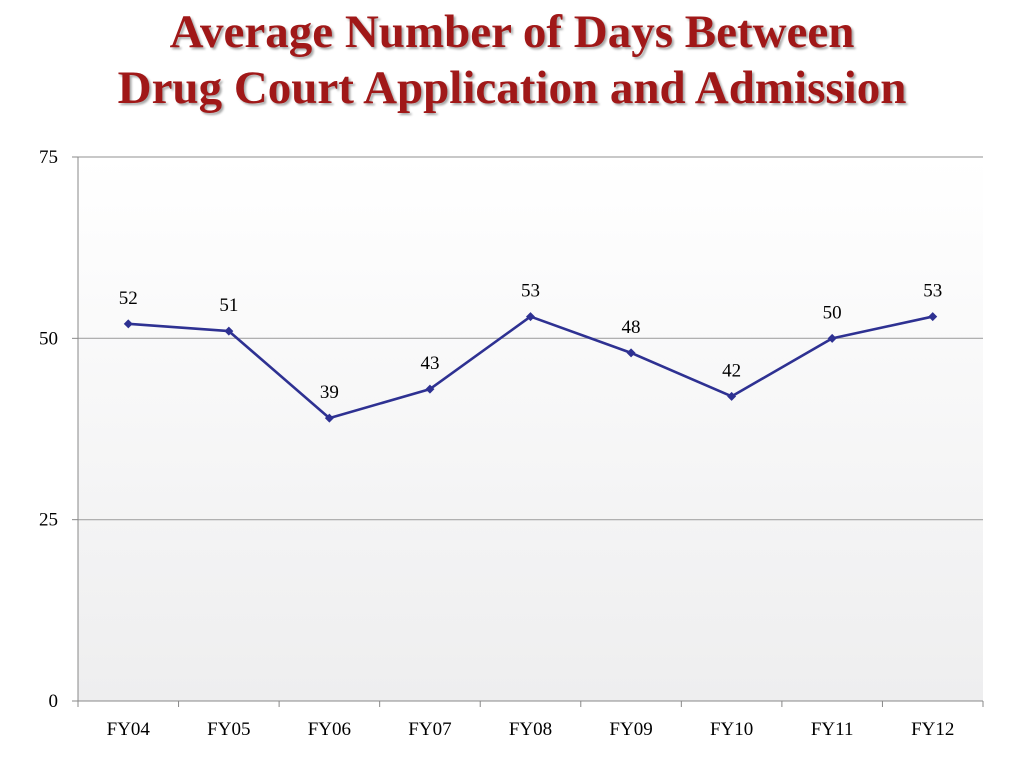 This screenshot has height=768, width=1024. I want to click on data-label-fy11: 50, so click(832, 312).